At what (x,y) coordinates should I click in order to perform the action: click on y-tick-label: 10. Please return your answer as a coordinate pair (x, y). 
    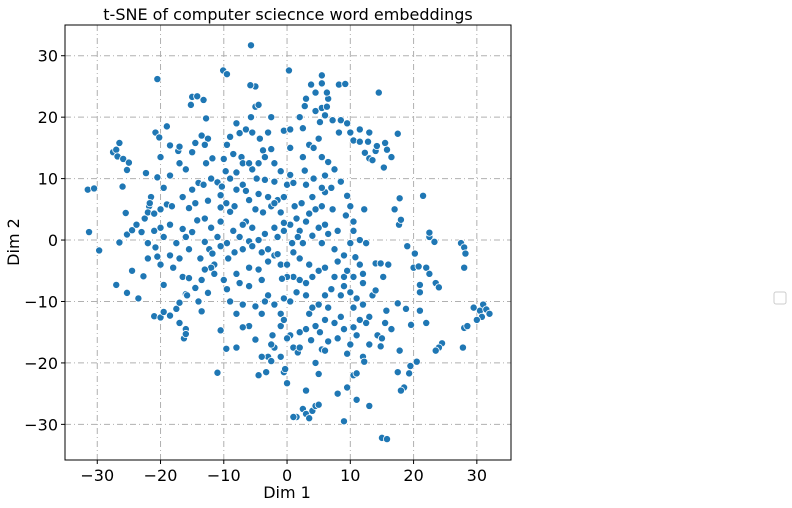
    Looking at the image, I should click on (48, 179).